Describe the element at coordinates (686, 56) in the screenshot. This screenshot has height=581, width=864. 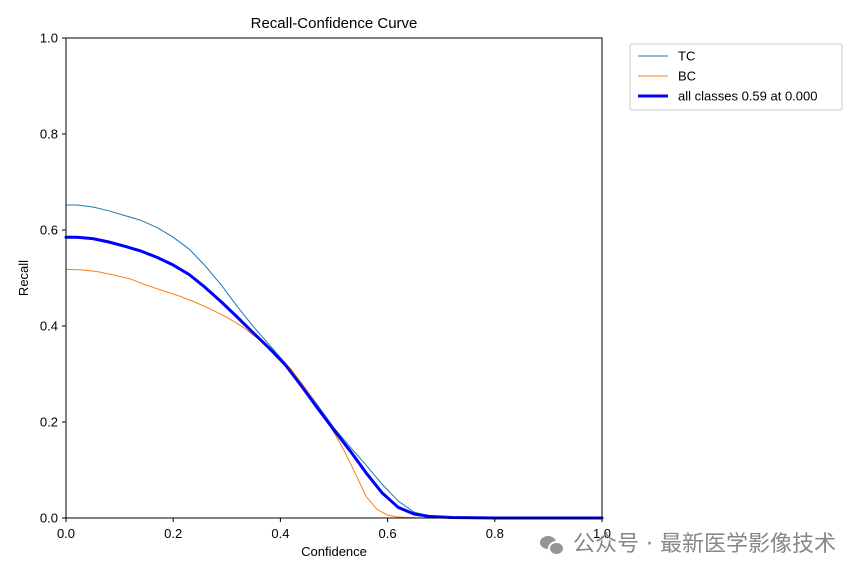
I see `legend-label-0: TC` at that location.